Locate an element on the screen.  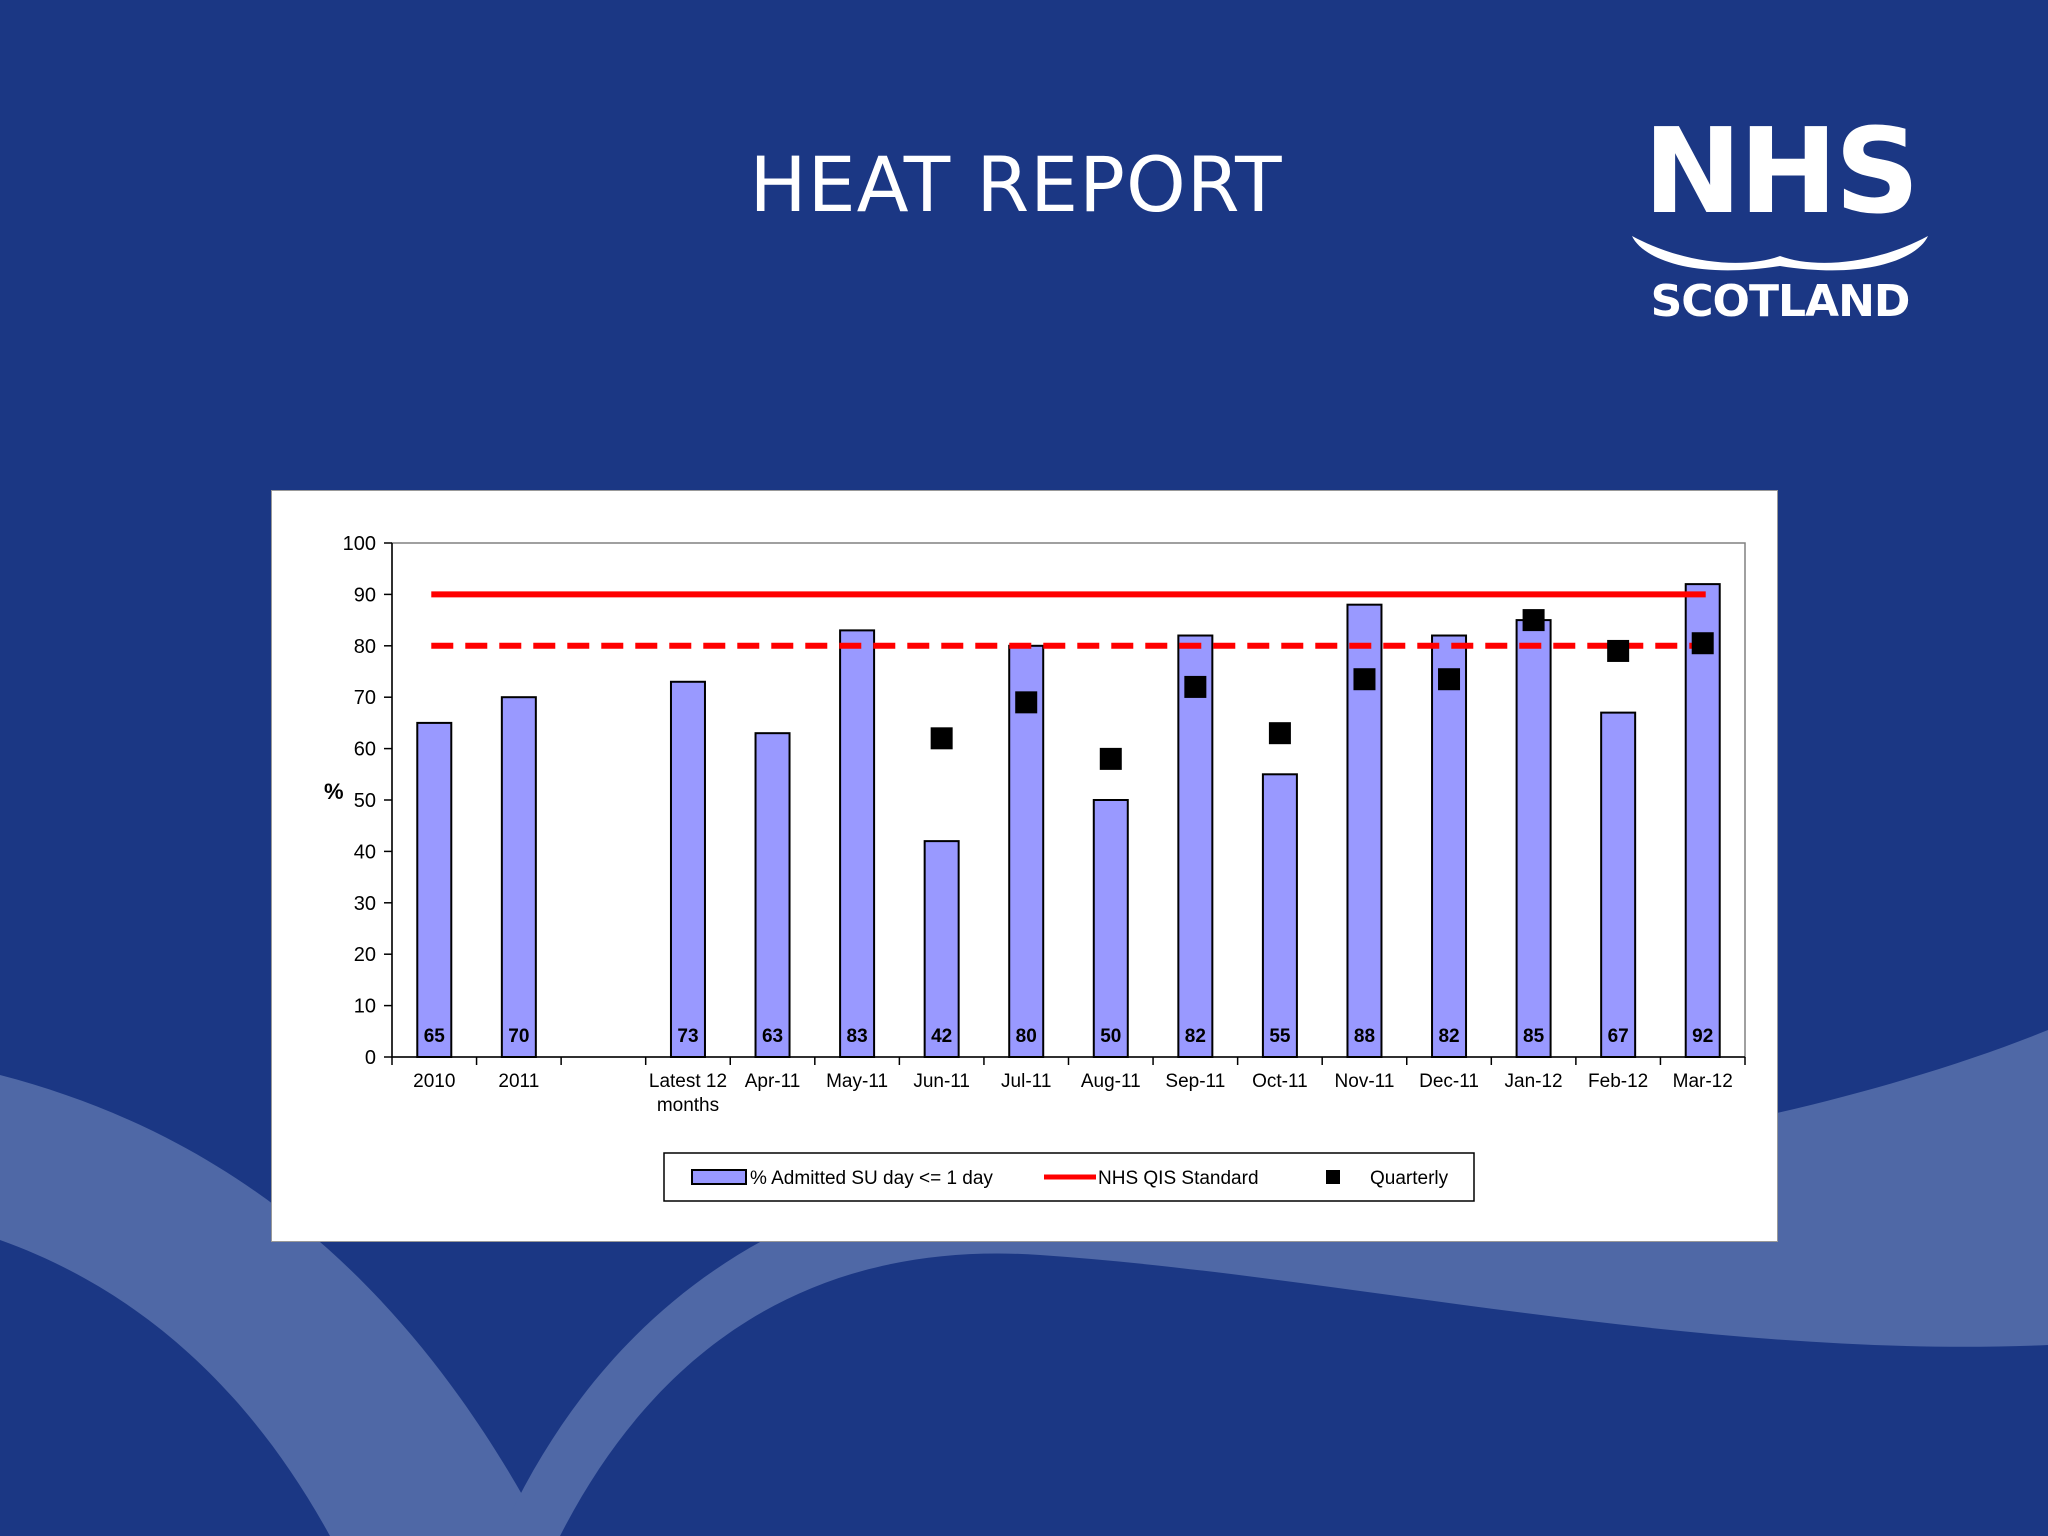
bar-data-label: 73 is located at coordinates (687, 1036).